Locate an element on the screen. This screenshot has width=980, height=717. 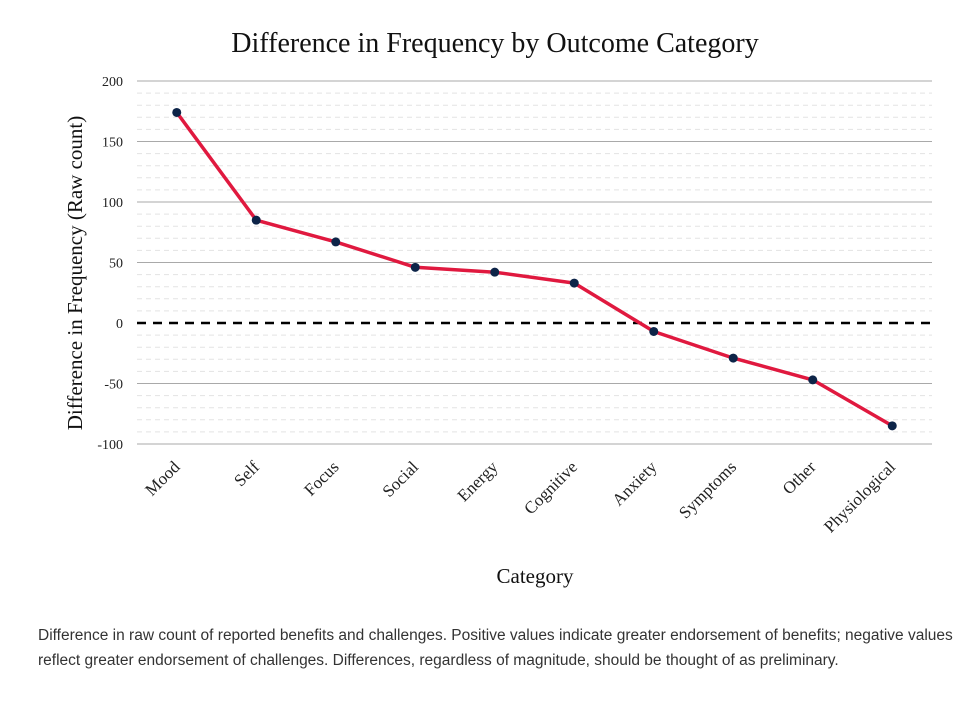
data-point-self is located at coordinates (256, 220).